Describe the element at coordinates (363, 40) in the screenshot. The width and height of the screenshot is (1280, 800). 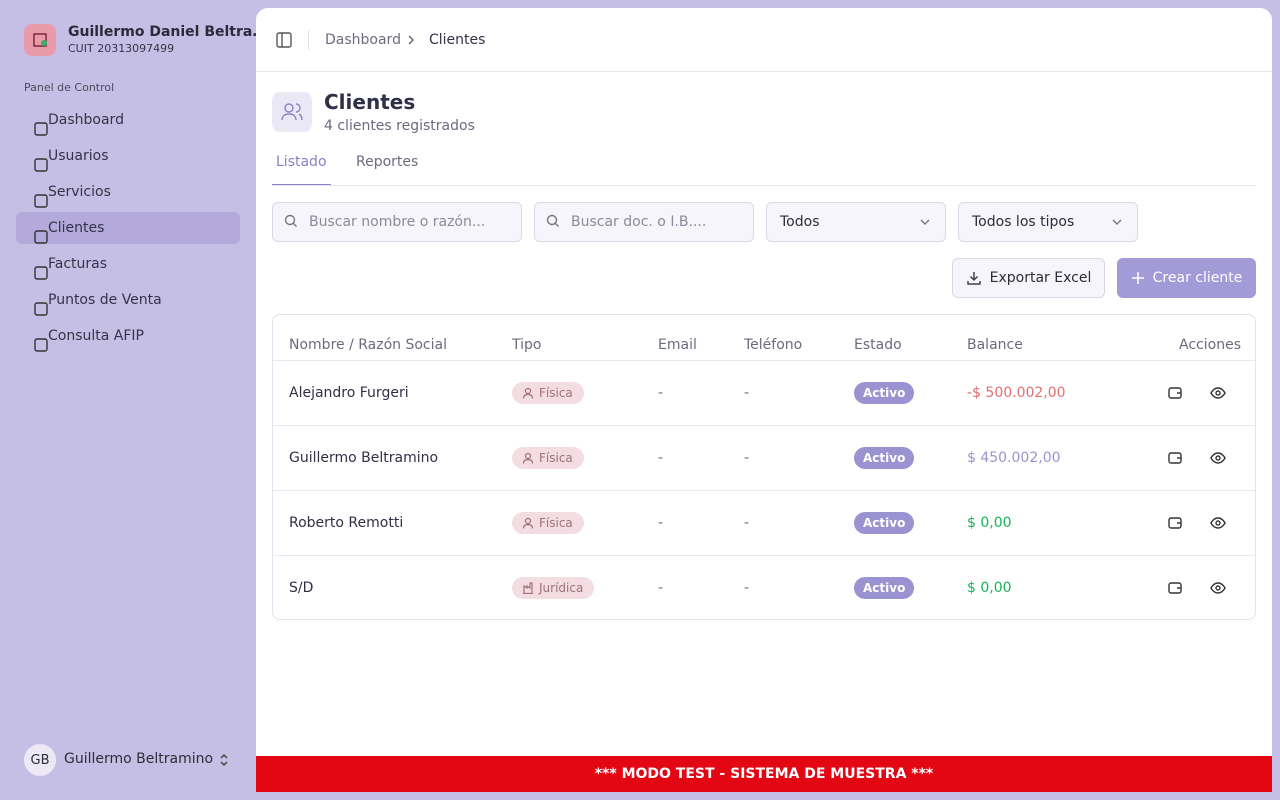
I see `breadcrumb-link: Dashboard` at that location.